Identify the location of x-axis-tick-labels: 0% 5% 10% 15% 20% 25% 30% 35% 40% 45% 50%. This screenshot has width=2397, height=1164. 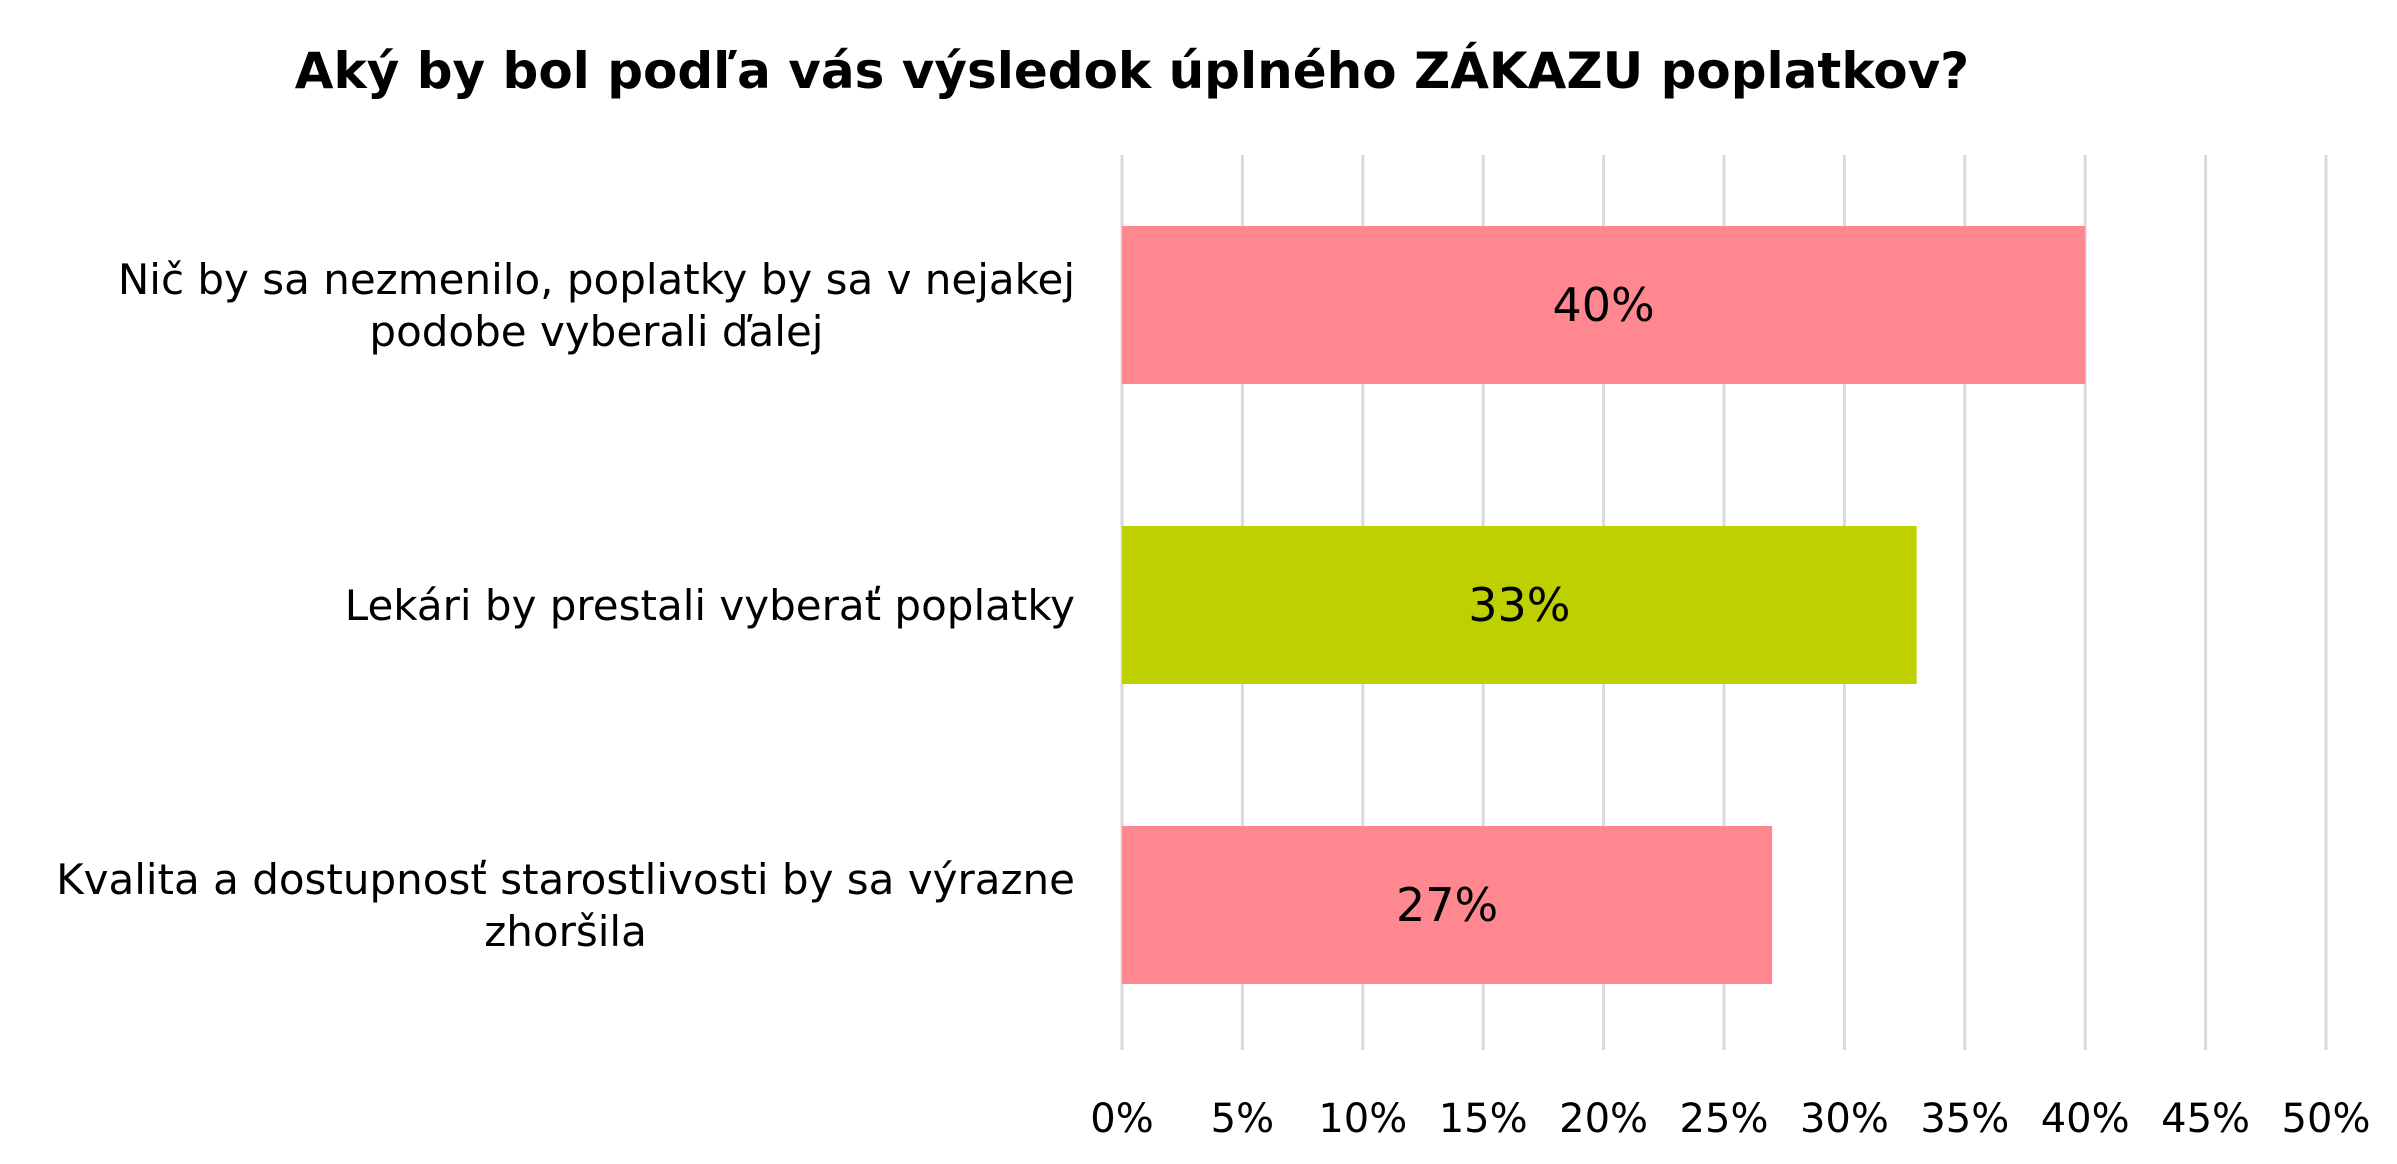
(1730, 1119).